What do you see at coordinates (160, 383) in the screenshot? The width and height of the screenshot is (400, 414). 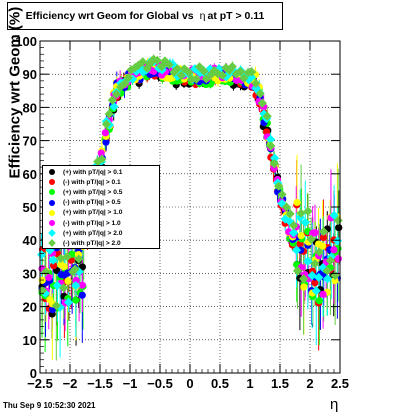 I see `x-tick-label: −0.5` at bounding box center [160, 383].